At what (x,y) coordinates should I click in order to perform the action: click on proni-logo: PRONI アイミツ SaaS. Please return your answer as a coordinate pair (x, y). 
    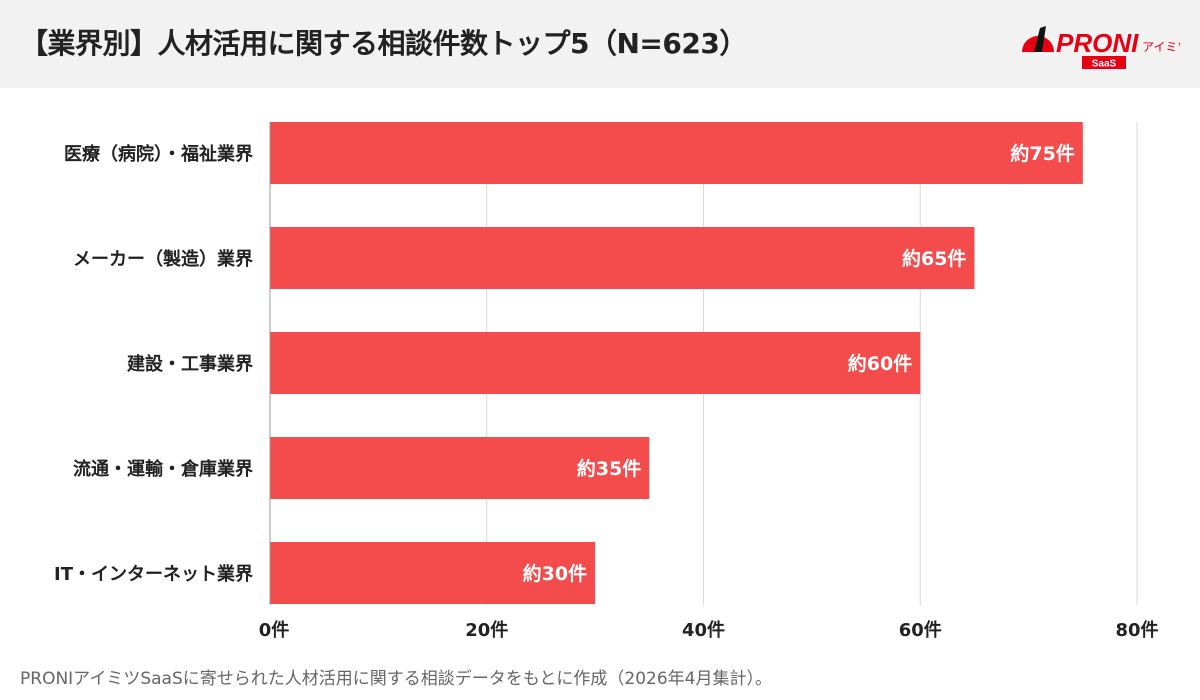
    Looking at the image, I should click on (1101, 48).